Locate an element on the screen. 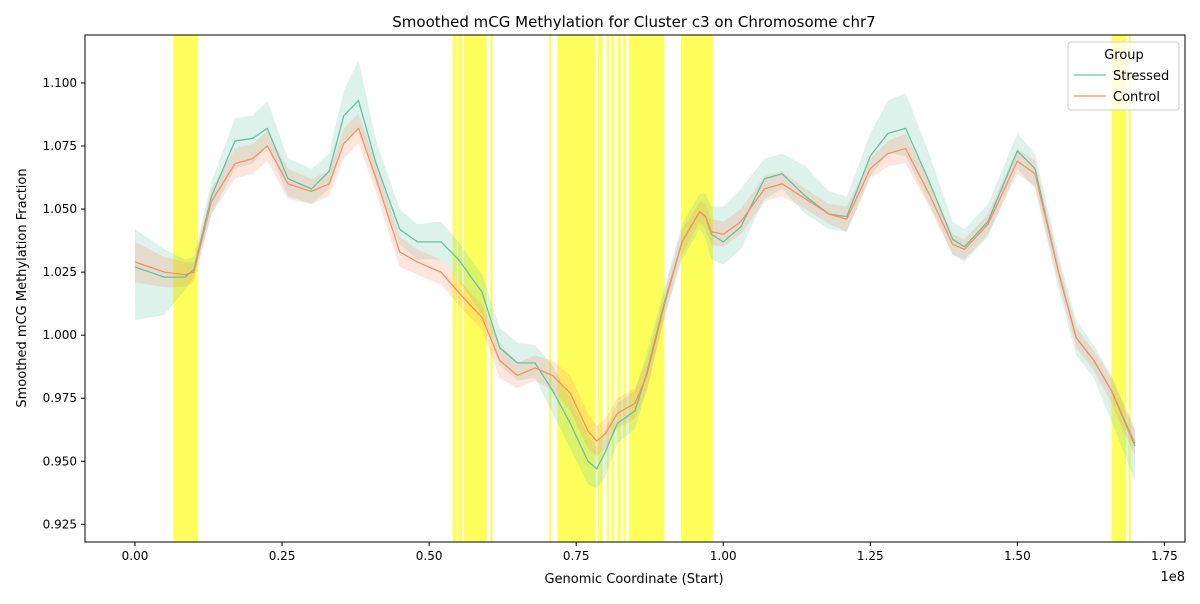 Image resolution: width=1200 pixels, height=604 pixels. x-axis-label: Genomic Coordinate (Start) is located at coordinates (633, 579).